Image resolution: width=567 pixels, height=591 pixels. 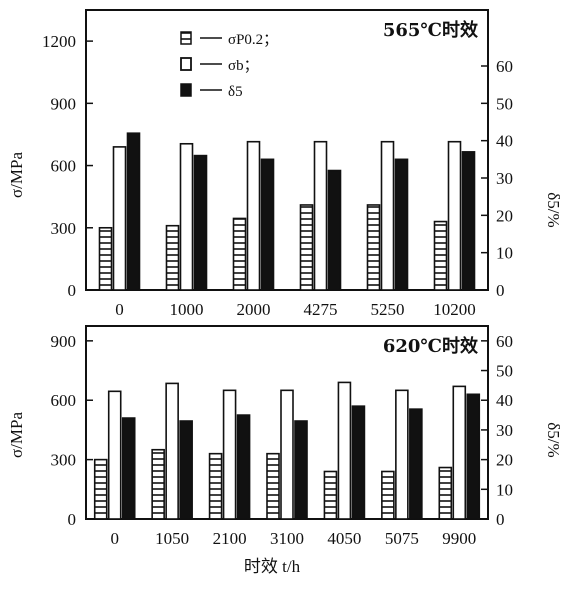 What do you see at coordinates (186, 38) in the screenshot?
I see `legend-swatch-hatched` at bounding box center [186, 38].